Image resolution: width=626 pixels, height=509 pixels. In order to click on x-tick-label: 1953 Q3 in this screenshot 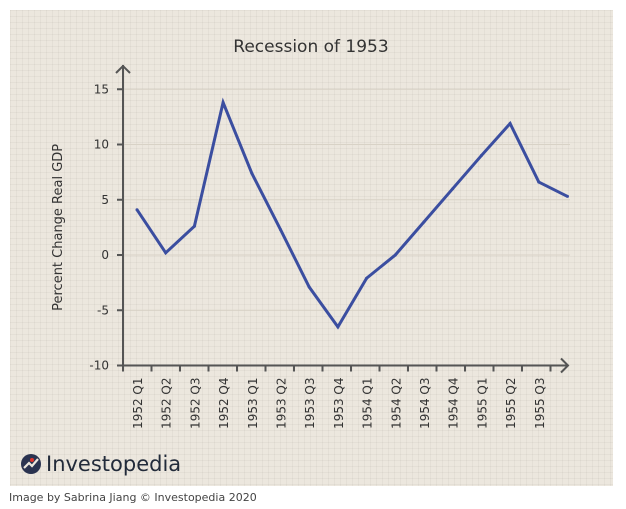, I will do `click(310, 403)`.